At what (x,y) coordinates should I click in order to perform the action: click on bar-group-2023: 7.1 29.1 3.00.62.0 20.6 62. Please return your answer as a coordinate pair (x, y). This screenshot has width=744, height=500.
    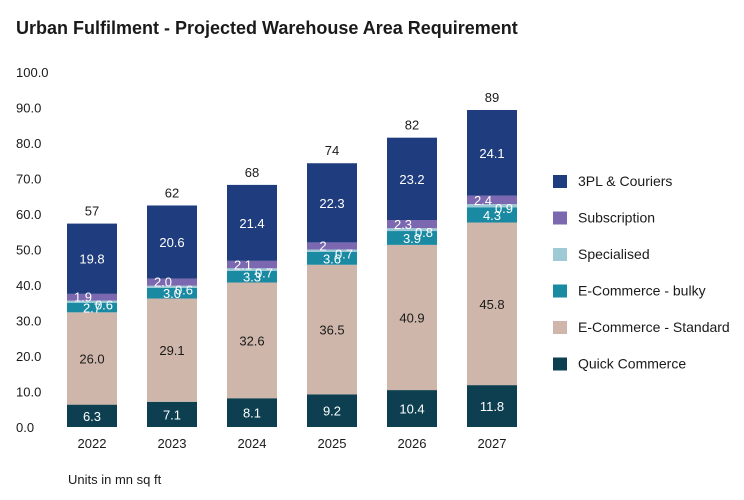
    Looking at the image, I should click on (172, 306).